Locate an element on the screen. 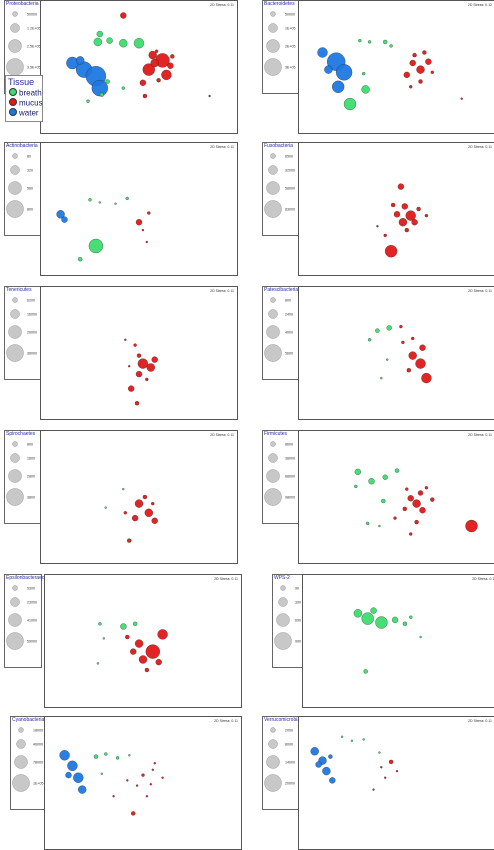 The height and width of the screenshot is (850, 494). size-legend-label: 41000 is located at coordinates (32, 621).